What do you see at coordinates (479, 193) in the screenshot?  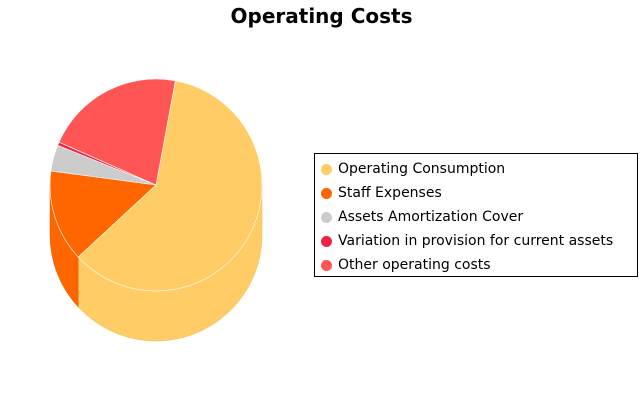 I see `legend-item: Staff Expenses` at bounding box center [479, 193].